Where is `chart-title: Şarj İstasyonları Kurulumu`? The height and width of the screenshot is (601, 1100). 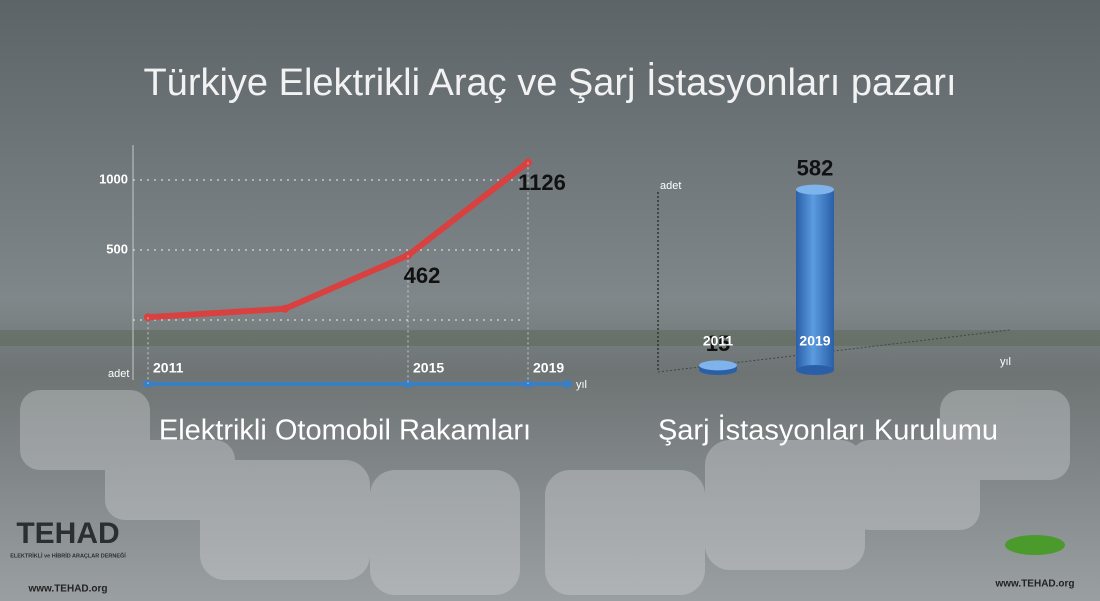
chart-title: Şarj İstasyonları Kurulumu is located at coordinates (828, 430).